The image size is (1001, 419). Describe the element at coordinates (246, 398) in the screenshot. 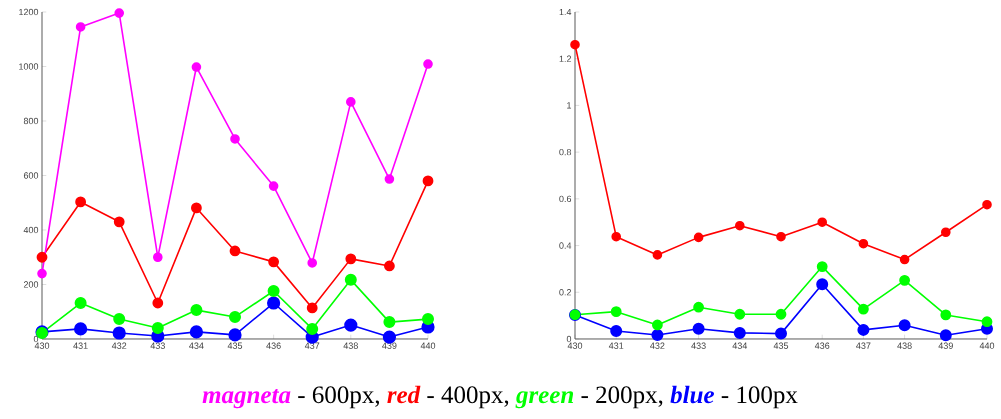

I see `text: magneta` at that location.